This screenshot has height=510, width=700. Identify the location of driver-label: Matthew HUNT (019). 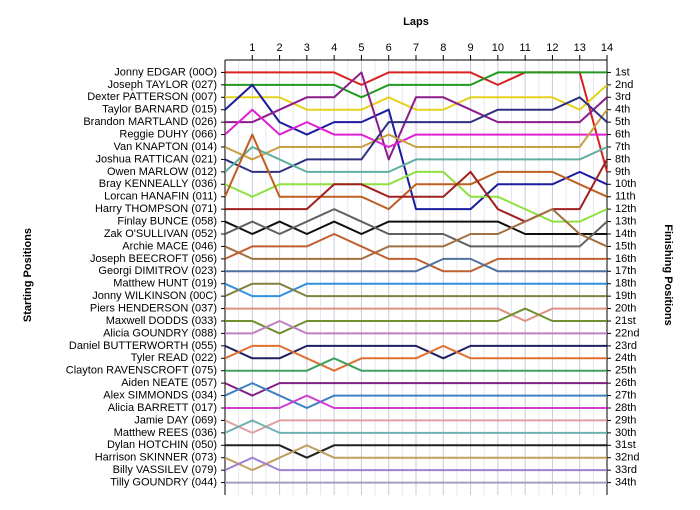
(165, 284).